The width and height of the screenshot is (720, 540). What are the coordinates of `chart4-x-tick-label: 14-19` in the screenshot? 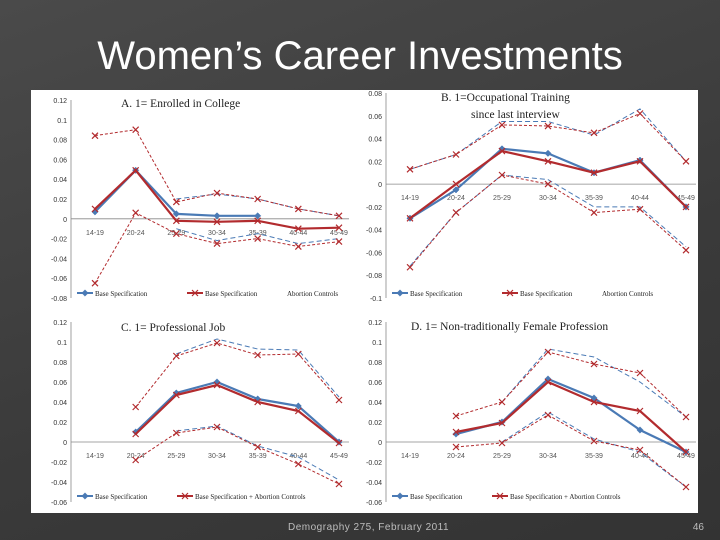 It's located at (410, 456).